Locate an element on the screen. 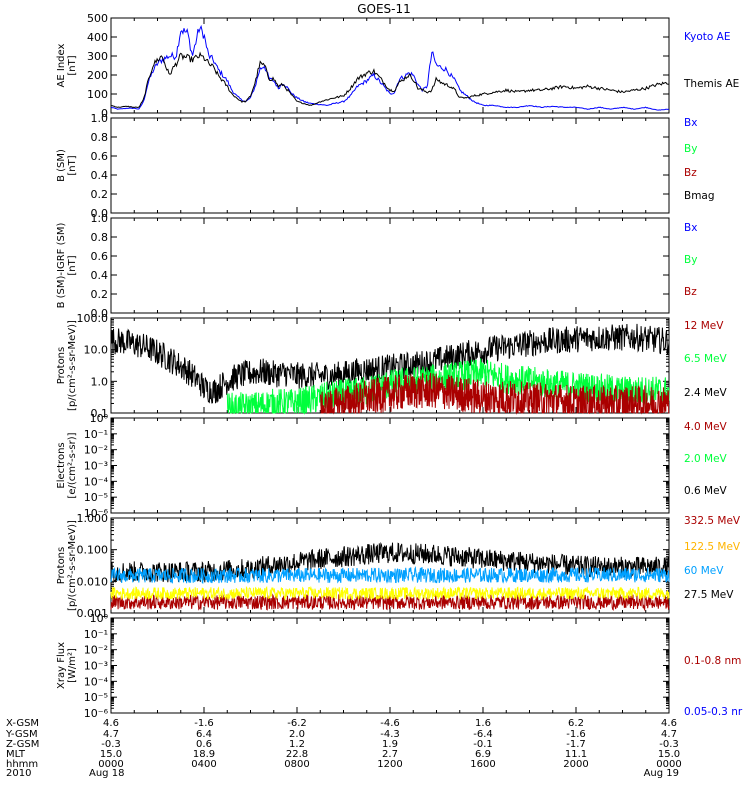  x-axis-value: -4.6 is located at coordinates (390, 723).